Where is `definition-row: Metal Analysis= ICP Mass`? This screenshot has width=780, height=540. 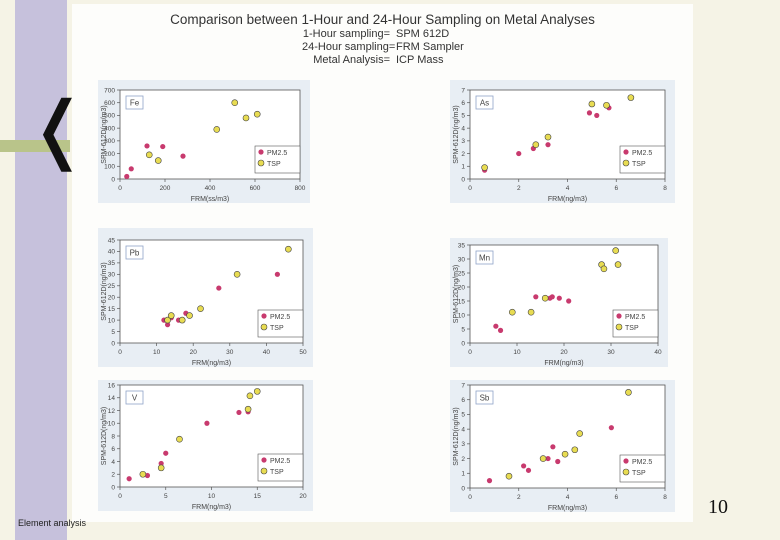 definition-row: Metal Analysis= ICP Mass is located at coordinates (383, 60).